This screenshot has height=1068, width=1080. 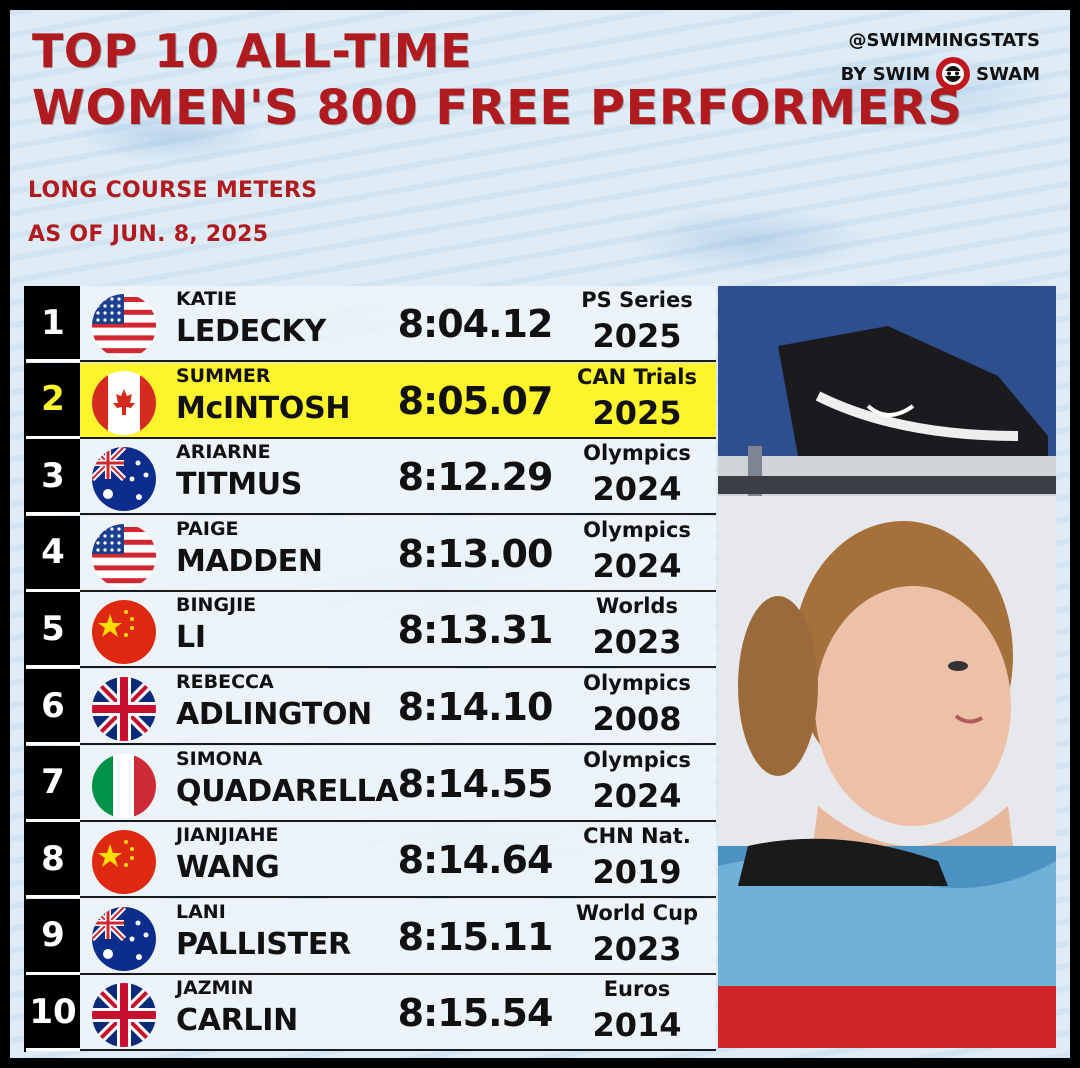 What do you see at coordinates (219, 758) in the screenshot?
I see `first-name: SIMONA` at bounding box center [219, 758].